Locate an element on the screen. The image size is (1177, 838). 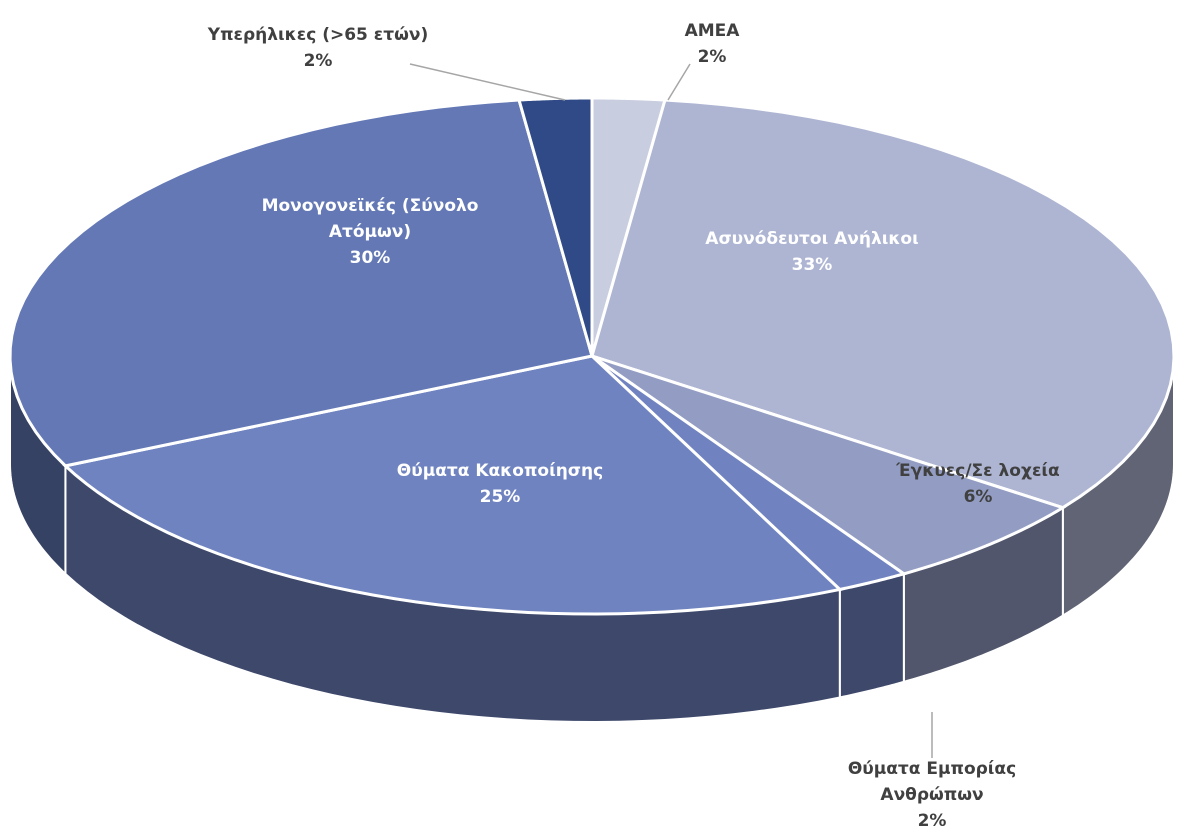
slice-side is located at coordinates (871, 635).